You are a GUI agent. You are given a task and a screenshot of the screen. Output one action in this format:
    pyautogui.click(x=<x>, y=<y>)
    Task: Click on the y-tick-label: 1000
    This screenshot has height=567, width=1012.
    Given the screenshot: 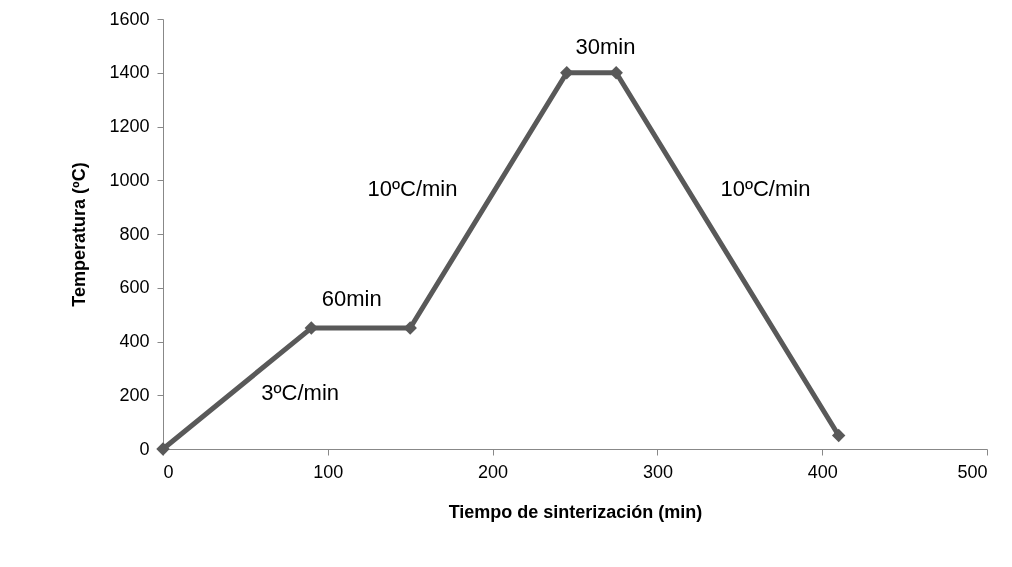 What is the action you would take?
    pyautogui.click(x=129, y=179)
    